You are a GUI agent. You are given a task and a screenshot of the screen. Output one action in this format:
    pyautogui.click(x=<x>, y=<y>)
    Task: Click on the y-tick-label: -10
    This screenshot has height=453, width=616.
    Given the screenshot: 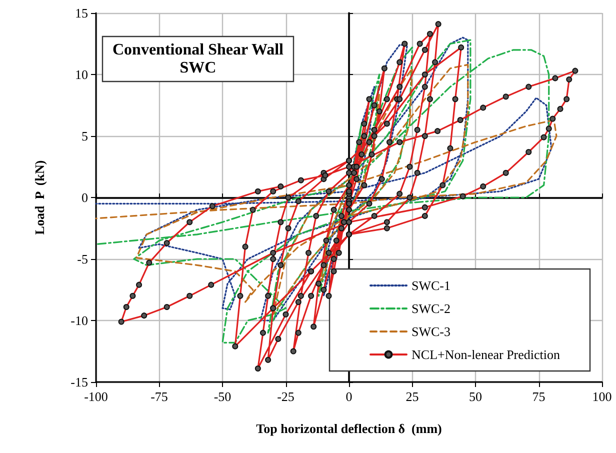 What is the action you would take?
    pyautogui.click(x=79, y=320)
    